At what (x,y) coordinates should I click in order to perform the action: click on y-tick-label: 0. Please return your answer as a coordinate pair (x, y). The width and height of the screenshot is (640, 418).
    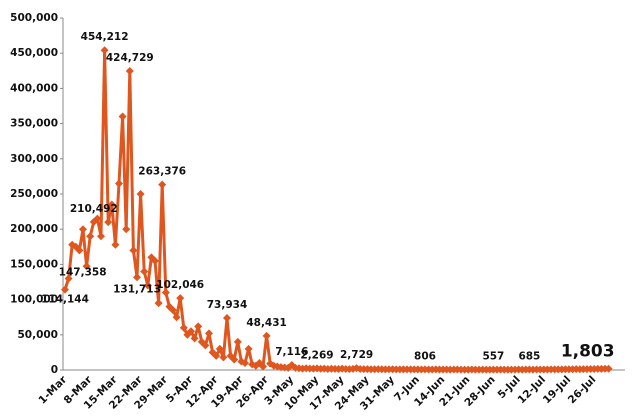
    Looking at the image, I should click on (54, 370).